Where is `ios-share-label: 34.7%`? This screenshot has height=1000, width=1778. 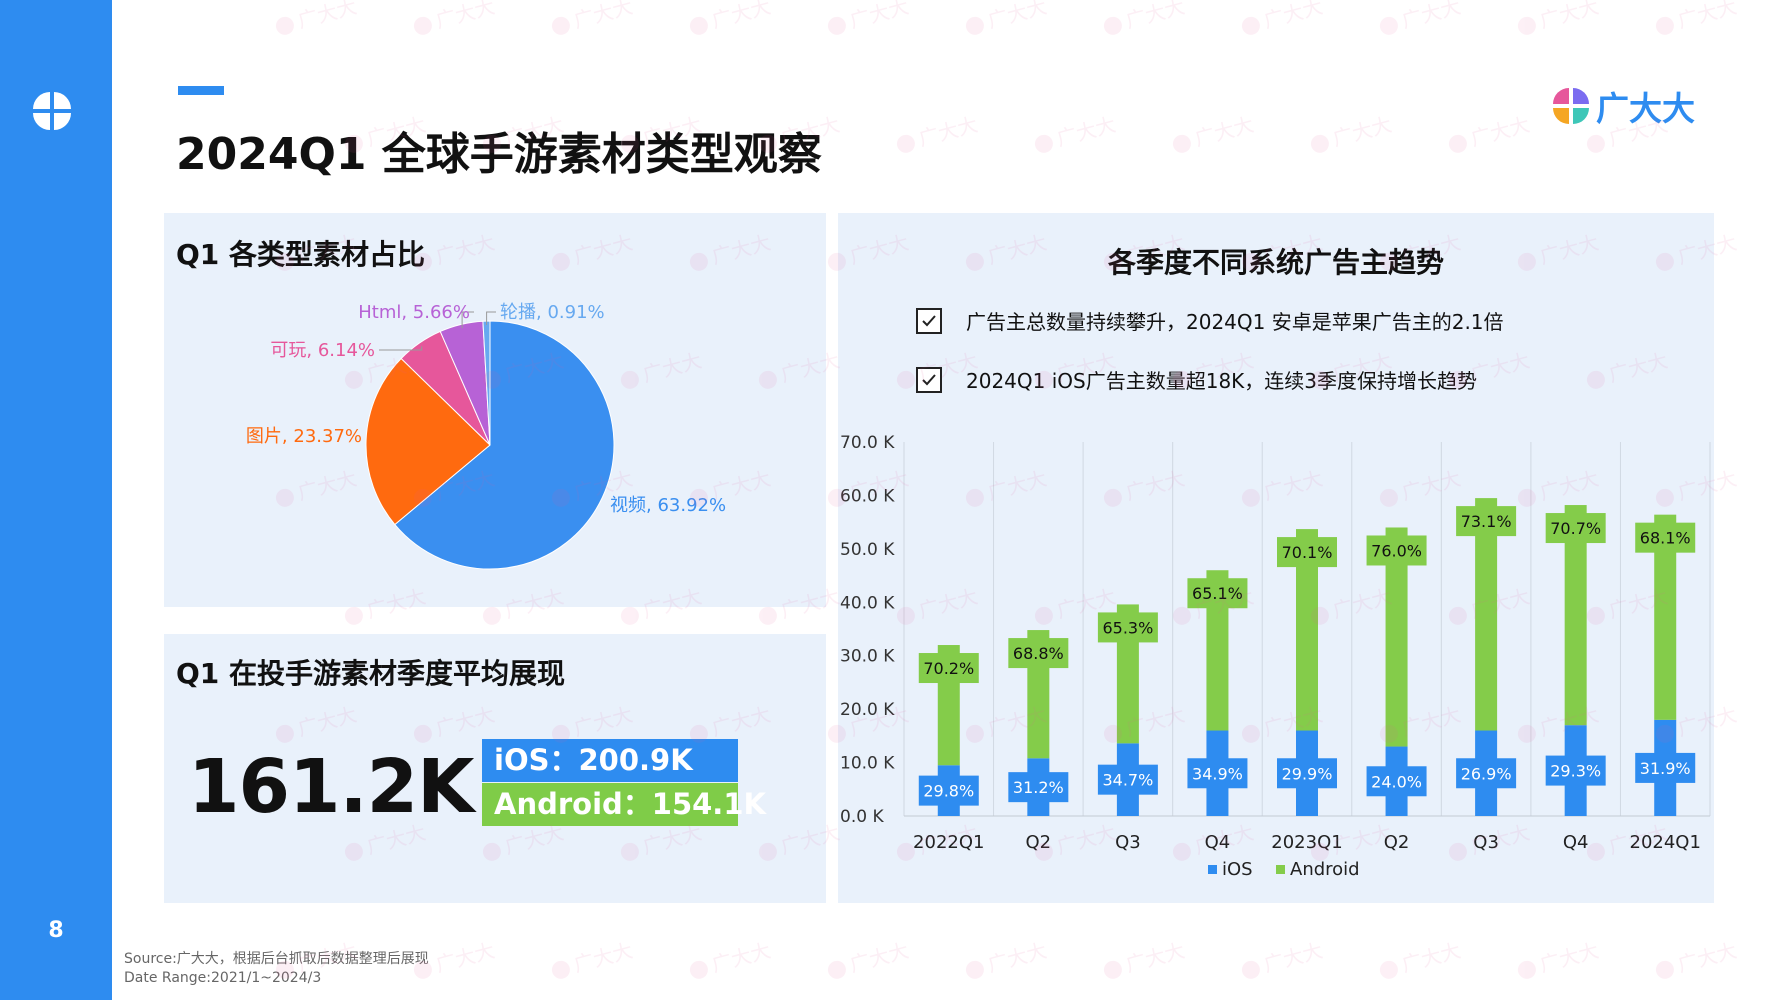
ios-share-label: 34.7% is located at coordinates (1127, 780).